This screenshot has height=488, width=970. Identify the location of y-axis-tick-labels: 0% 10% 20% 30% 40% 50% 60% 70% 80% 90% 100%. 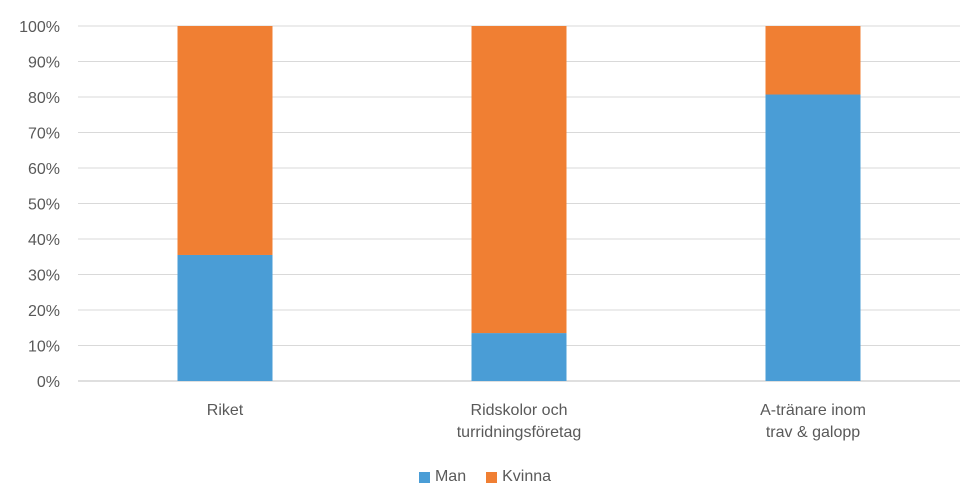
(39, 205).